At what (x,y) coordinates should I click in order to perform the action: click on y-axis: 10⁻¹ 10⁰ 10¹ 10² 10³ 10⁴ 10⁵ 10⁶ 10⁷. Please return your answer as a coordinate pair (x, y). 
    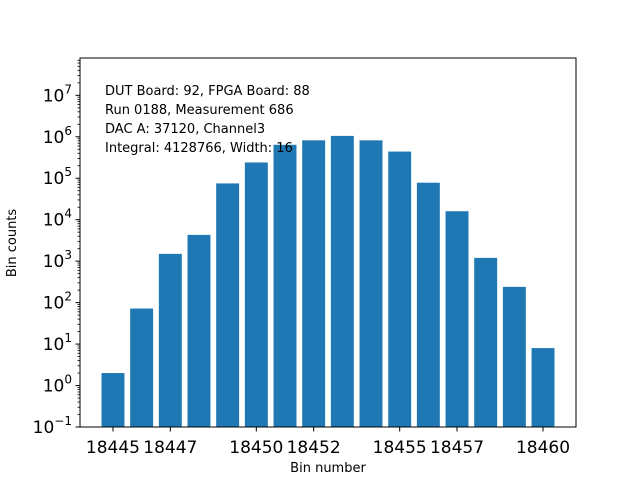
    Looking at the image, I should click on (56, 248).